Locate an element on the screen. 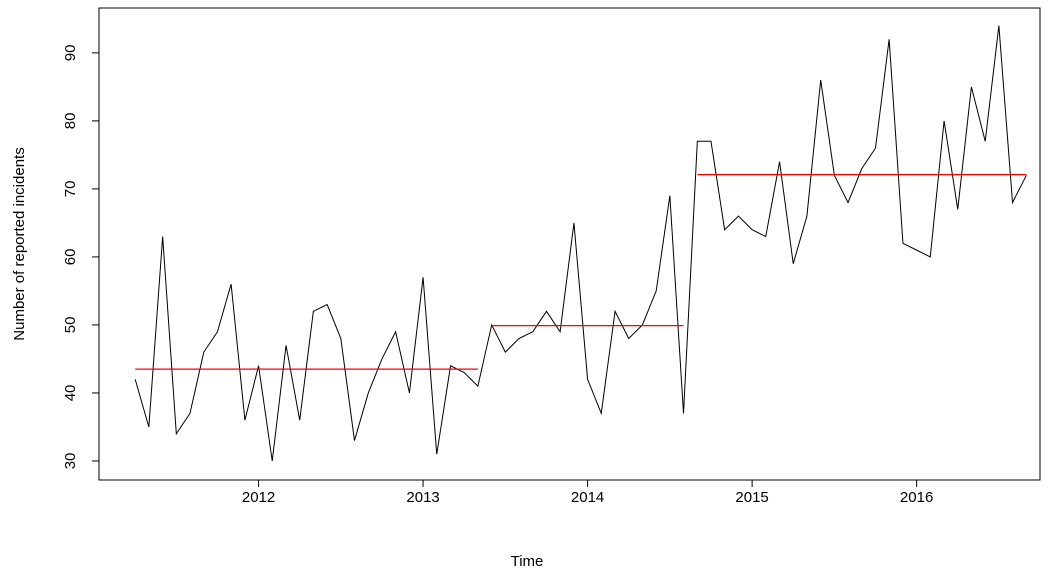 This screenshot has width=1054, height=579. x-tick-label: 2016 is located at coordinates (916, 497).